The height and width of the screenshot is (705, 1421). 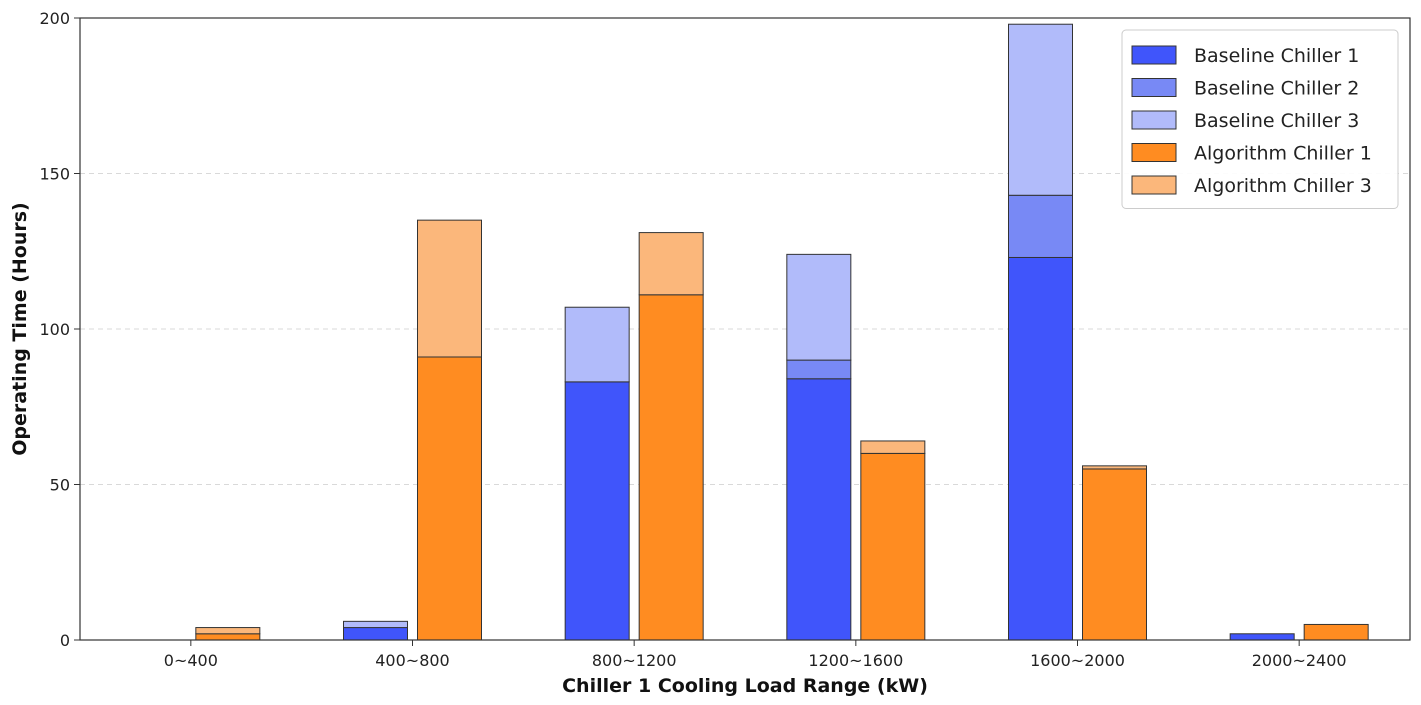 What do you see at coordinates (54, 174) in the screenshot?
I see `y-tick-label: 150` at bounding box center [54, 174].